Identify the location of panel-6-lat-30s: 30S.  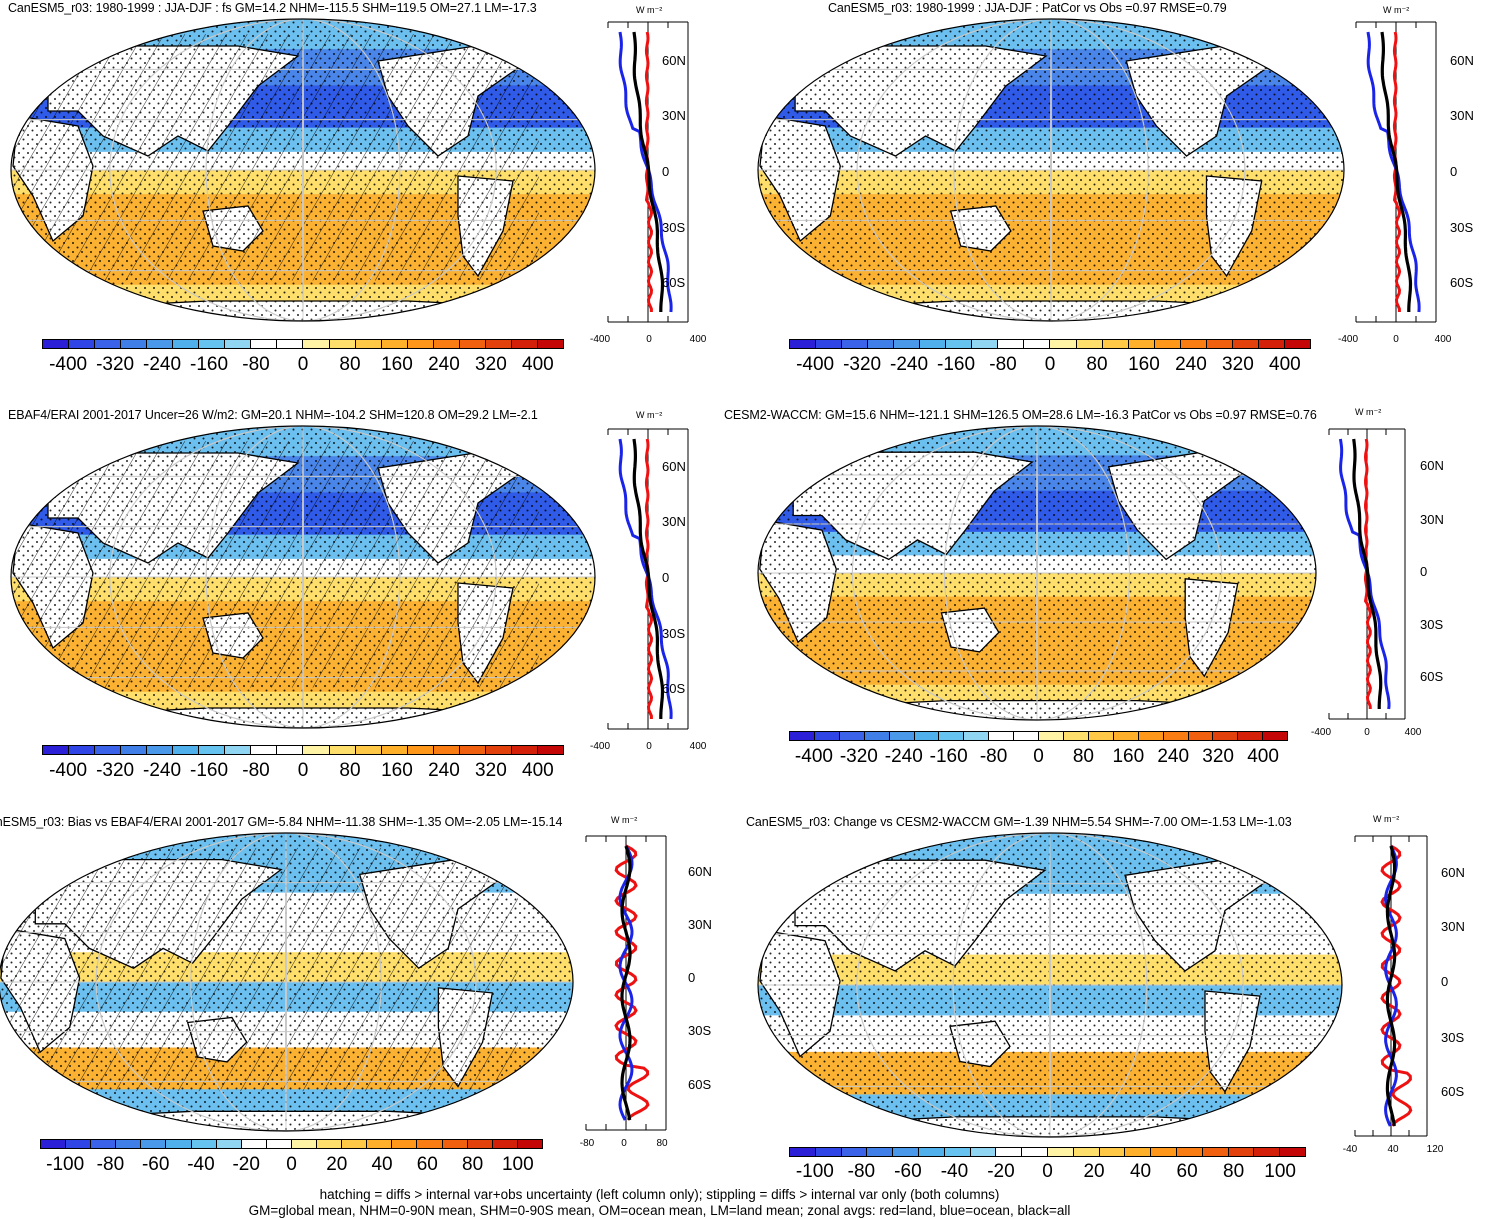
(1453, 1037).